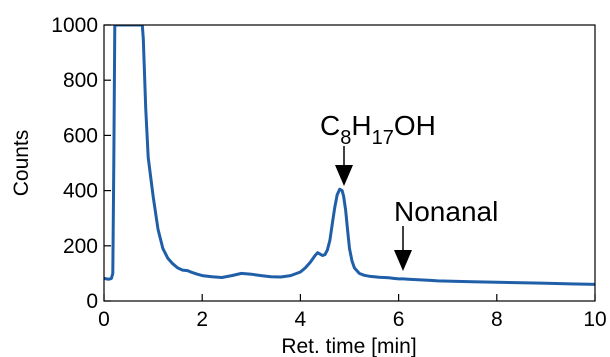 The height and width of the screenshot is (357, 610). Describe the element at coordinates (348, 346) in the screenshot. I see `x-axis-title: Ret. time [min]` at that location.